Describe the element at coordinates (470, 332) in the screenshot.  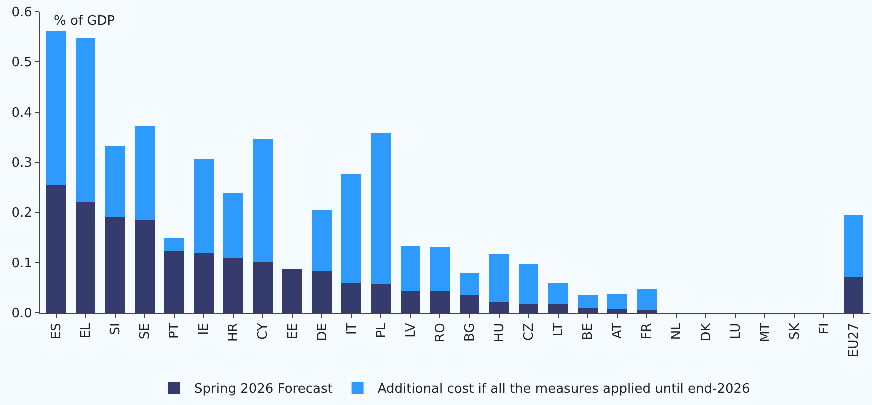
I see `x-tick-label: BG` at that location.